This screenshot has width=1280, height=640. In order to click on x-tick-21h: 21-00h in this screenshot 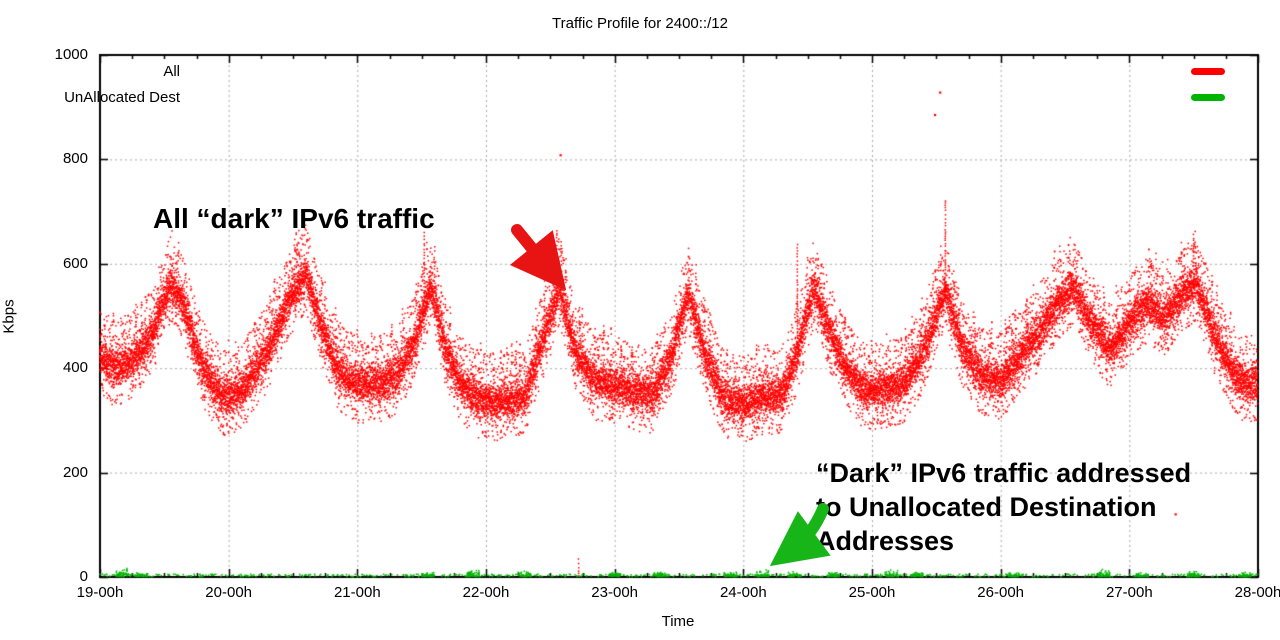, I will do `click(357, 592)`.